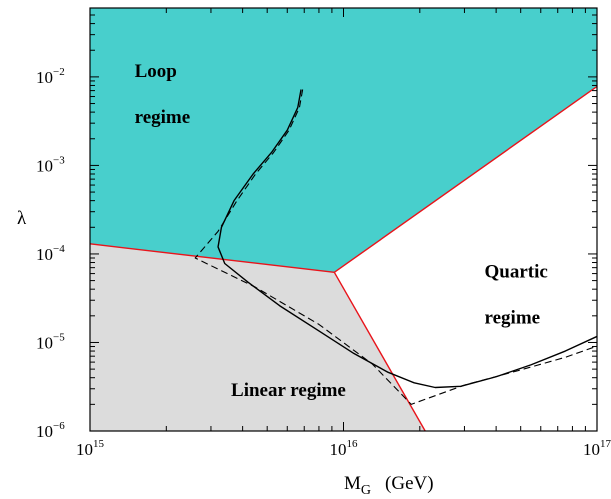  Describe the element at coordinates (90, 448) in the screenshot. I see `x-tick-label: 1015` at that location.